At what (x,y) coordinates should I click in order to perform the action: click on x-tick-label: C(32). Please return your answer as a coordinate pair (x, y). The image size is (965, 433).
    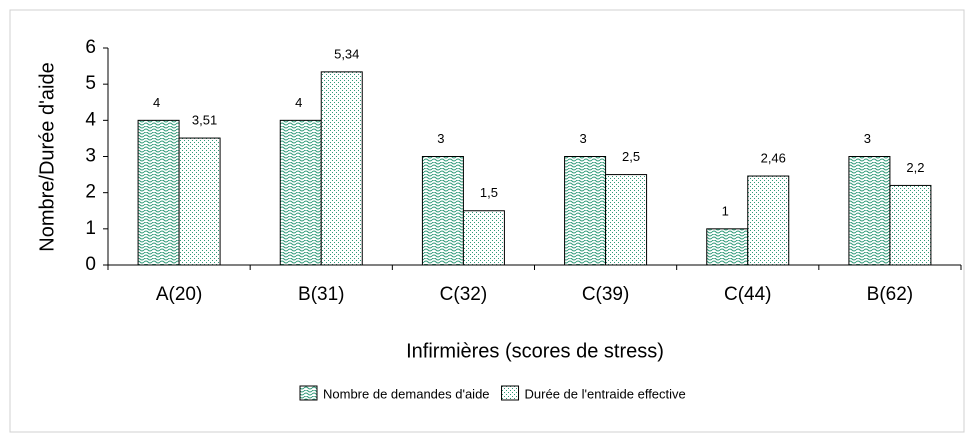
    Looking at the image, I should click on (464, 294).